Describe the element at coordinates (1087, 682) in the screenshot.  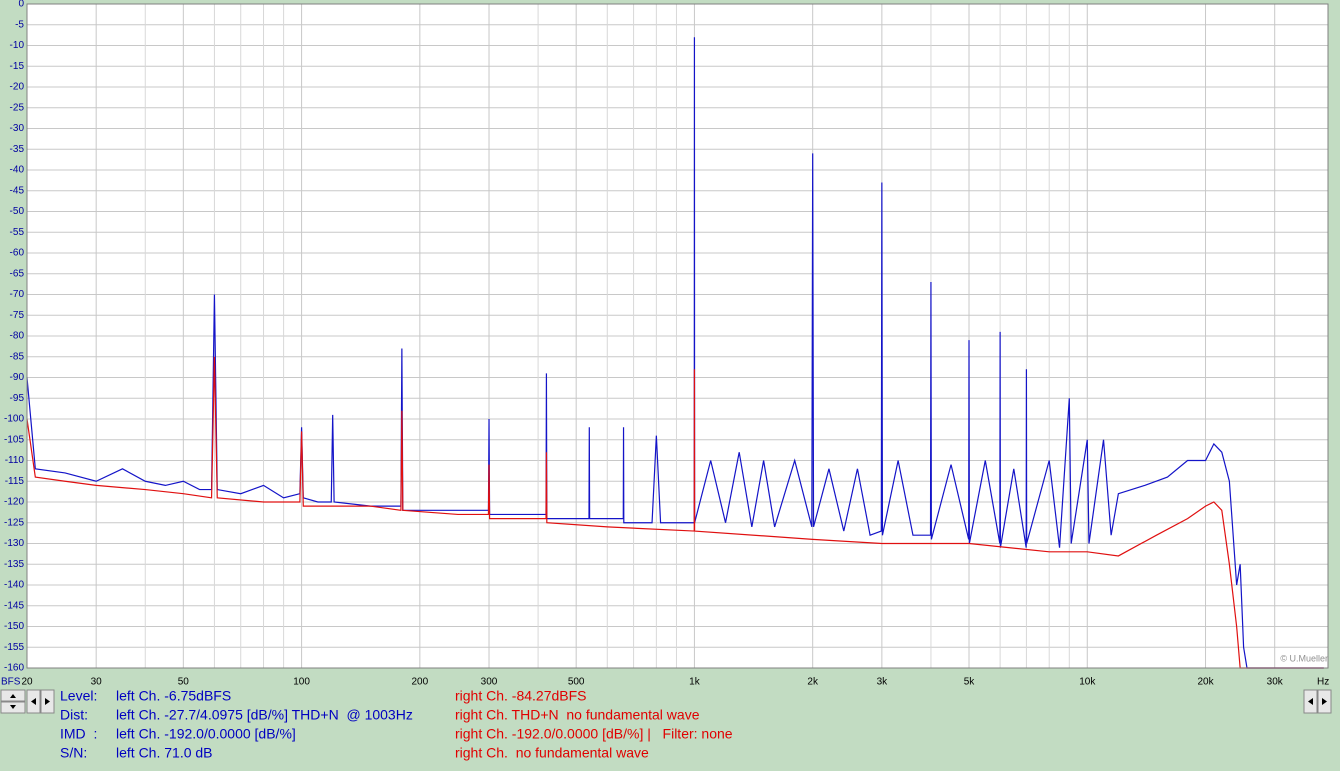
I see `x-tick-label: 10k` at that location.